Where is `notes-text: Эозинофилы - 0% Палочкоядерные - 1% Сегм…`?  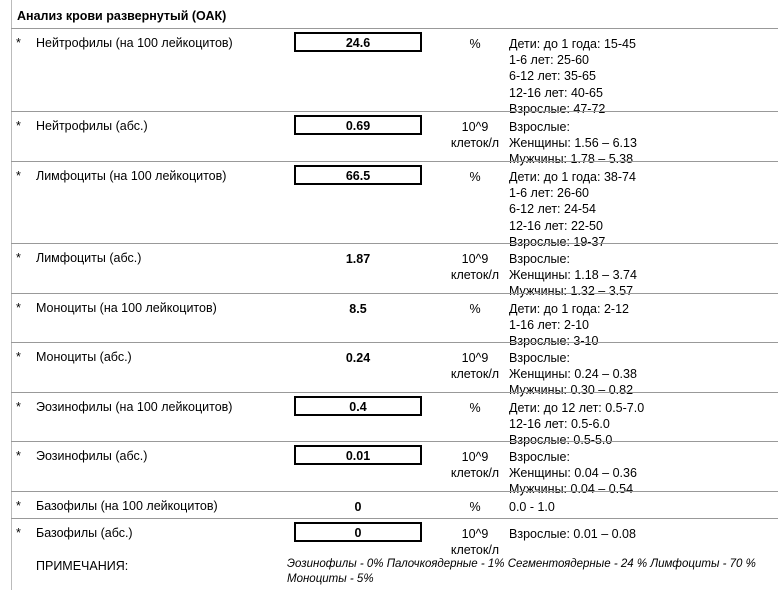
notes-text: Эозинофилы - 0% Палочкоядерные - 1% Сегм… is located at coordinates (521, 571).